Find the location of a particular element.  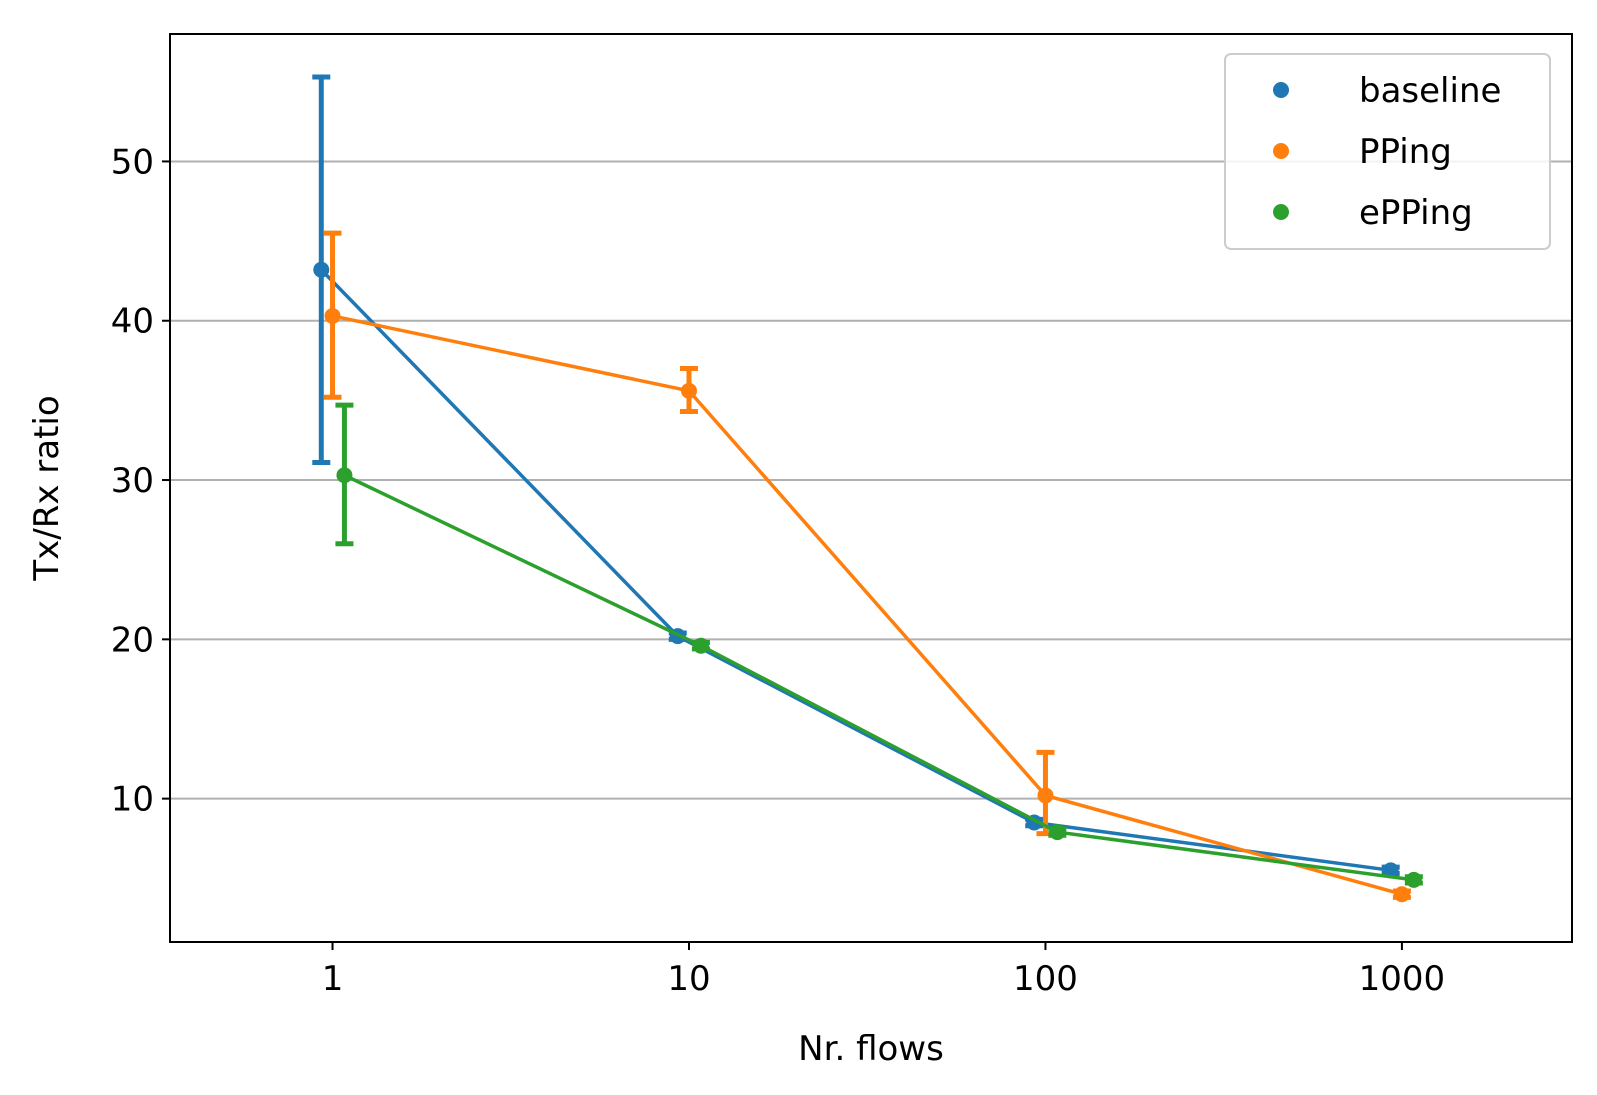

legend-label-baseline: baseline is located at coordinates (1430, 91).